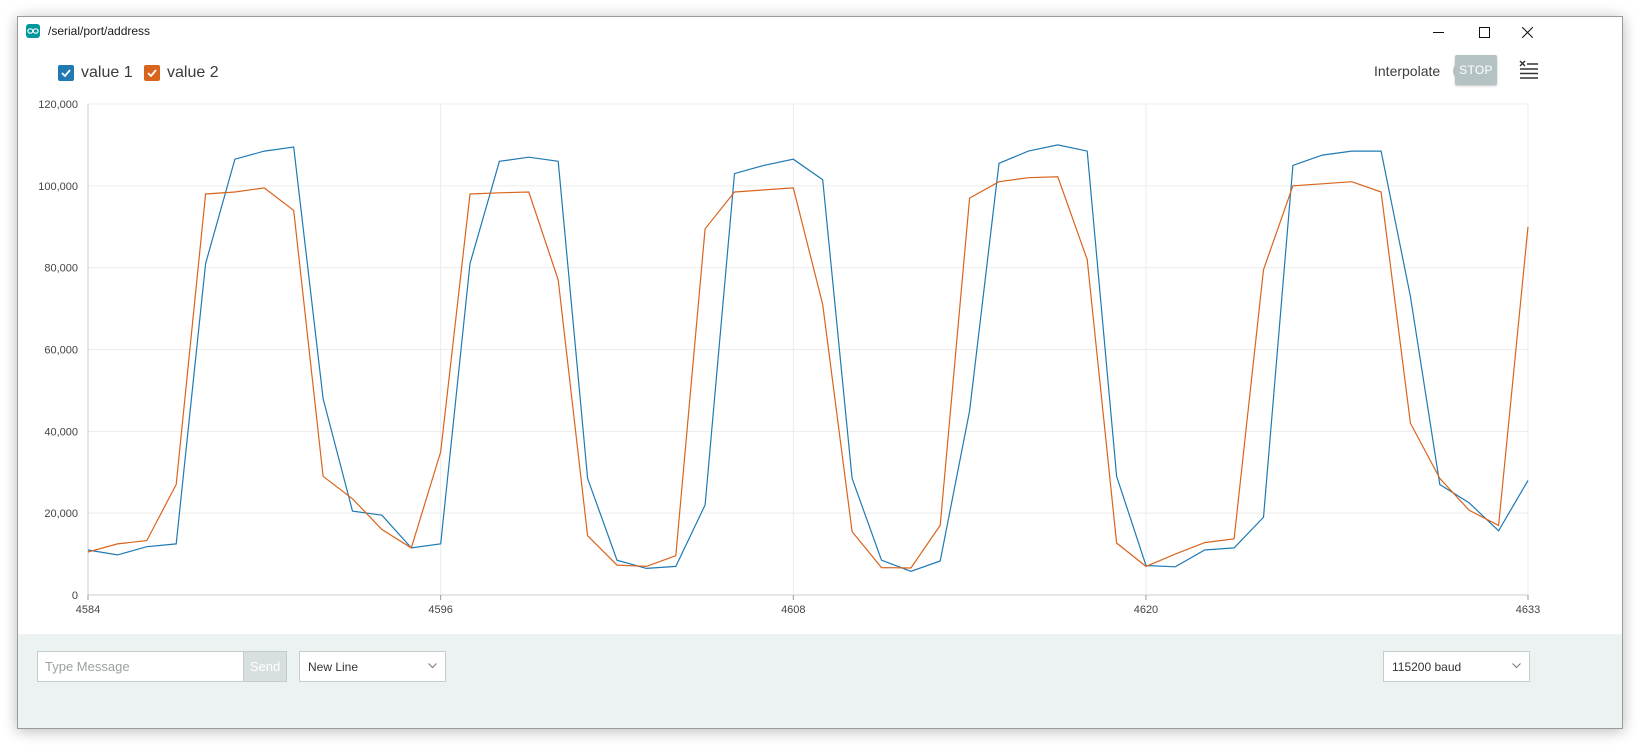  What do you see at coordinates (1427, 666) in the screenshot?
I see `baud-rate-value: 115200 baud` at bounding box center [1427, 666].